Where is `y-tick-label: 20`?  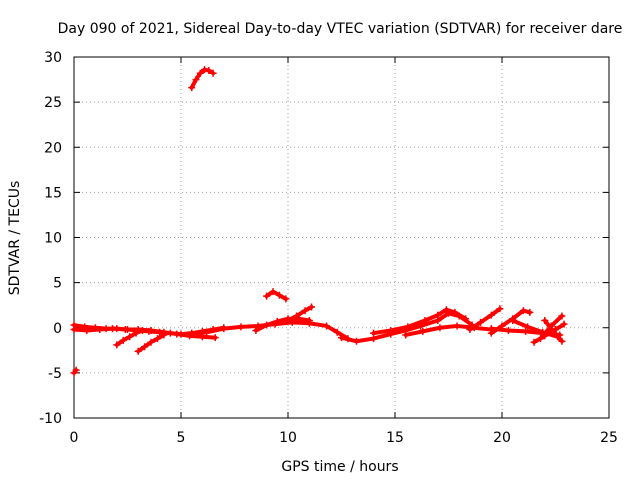
y-tick-label: 20 is located at coordinates (53, 148).